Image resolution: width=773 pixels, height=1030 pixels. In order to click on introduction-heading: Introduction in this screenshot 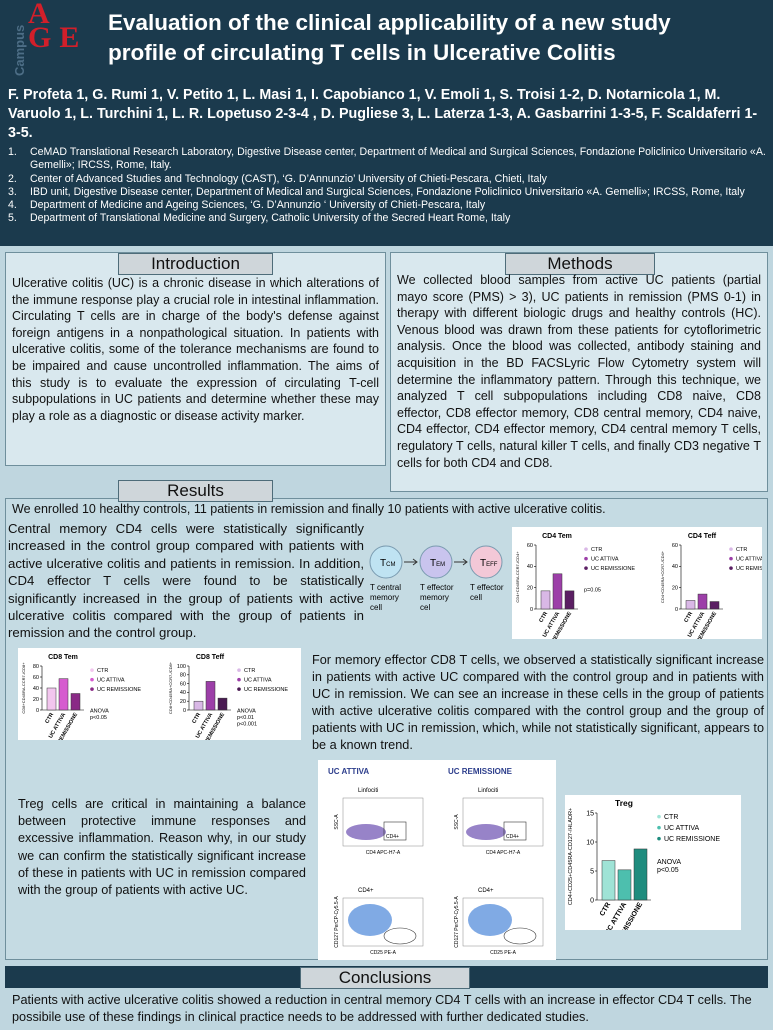, I will do `click(195, 264)`.